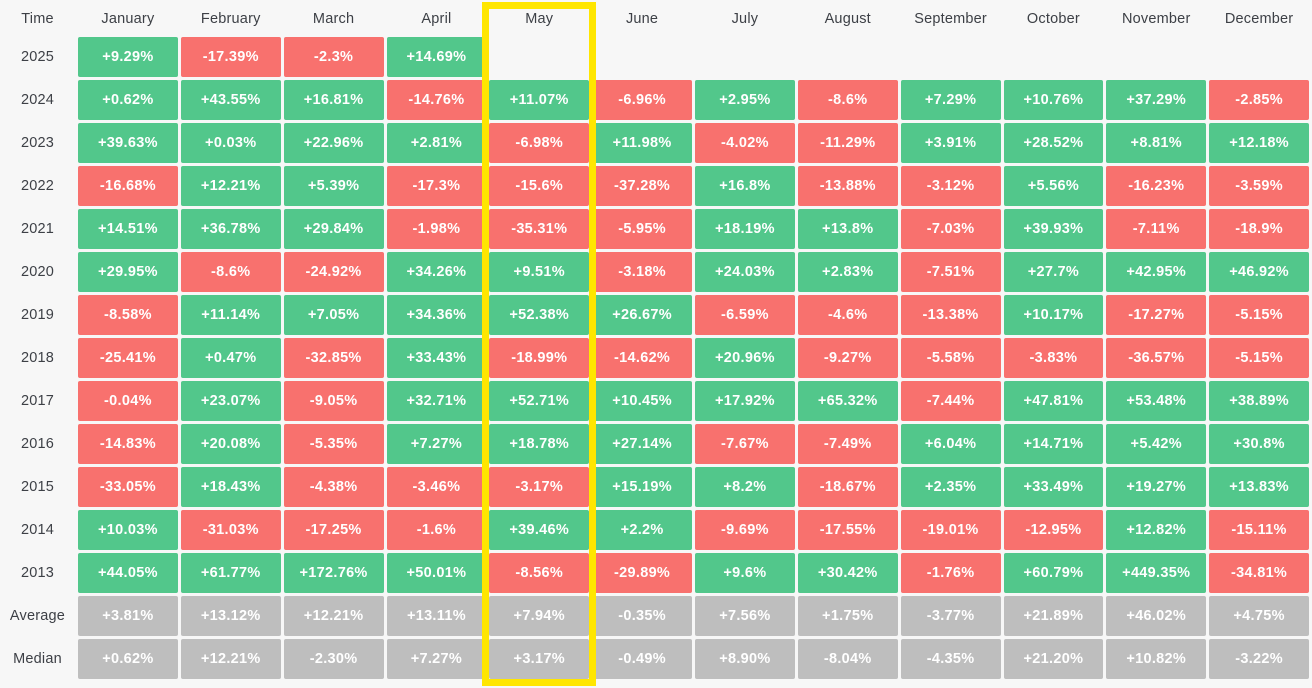 The height and width of the screenshot is (688, 1312). Describe the element at coordinates (1156, 100) in the screenshot. I see `cell-2024-november: +37.29%` at that location.